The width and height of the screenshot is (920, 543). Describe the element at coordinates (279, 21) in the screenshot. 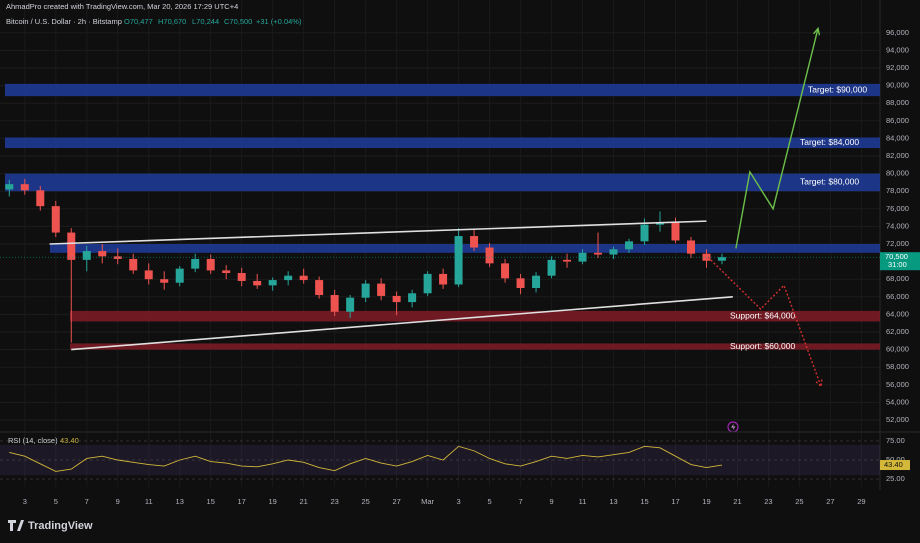

I see `legend-change: +31 (+0.04%)` at that location.